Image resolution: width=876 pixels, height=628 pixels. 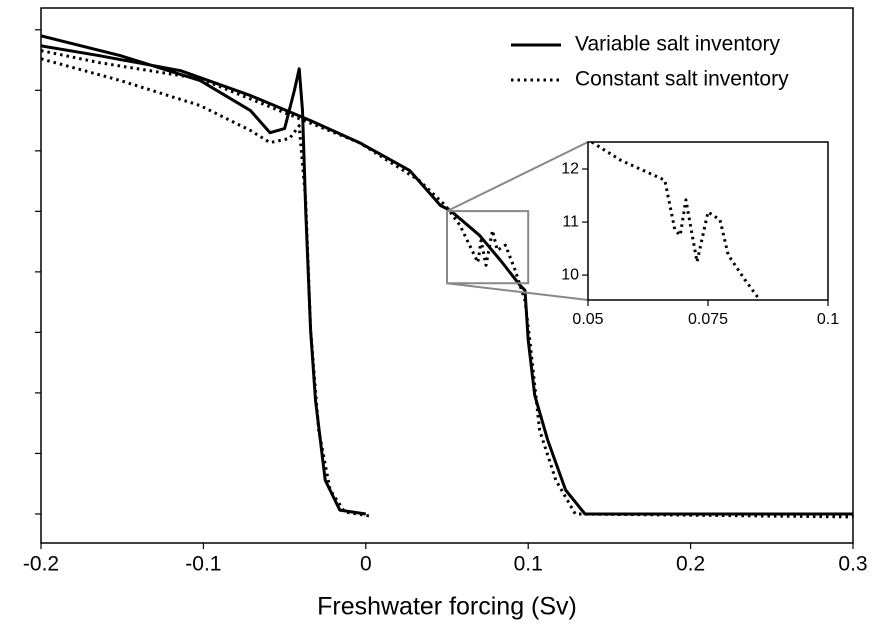 What do you see at coordinates (852, 564) in the screenshot?
I see `x-tick-label: 0.3` at bounding box center [852, 564].